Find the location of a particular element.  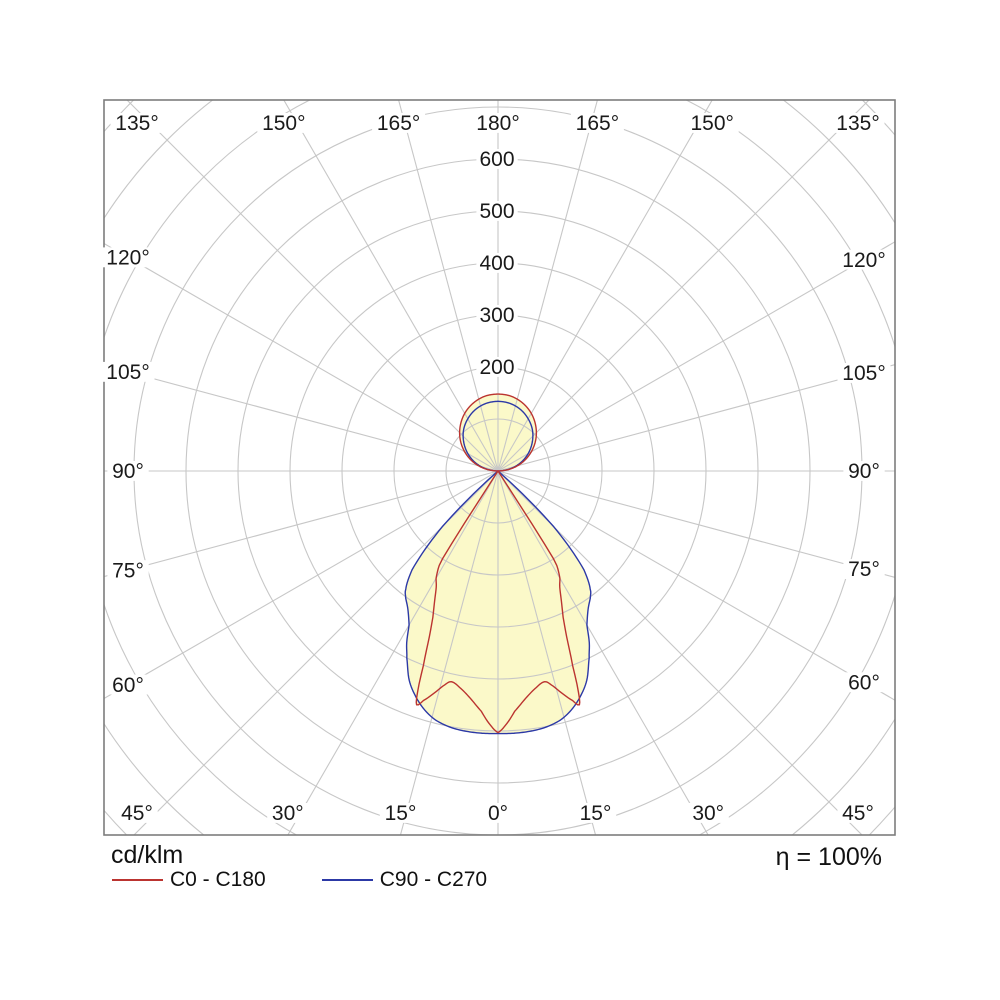

units-label: cd/klm is located at coordinates (147, 855).